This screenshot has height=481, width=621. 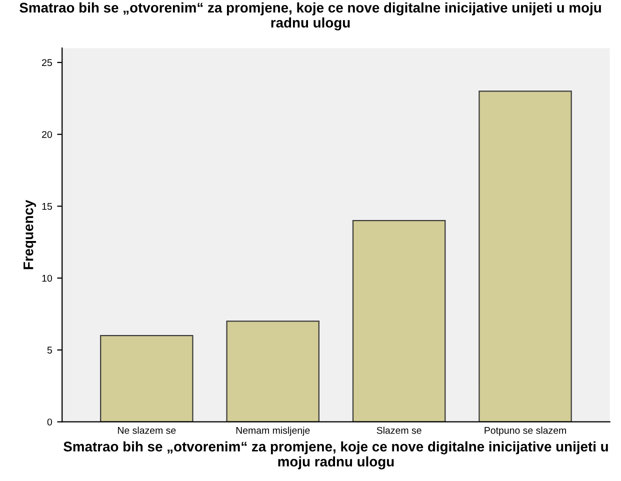 What do you see at coordinates (47, 278) in the screenshot?
I see `y-tick-label: 10` at bounding box center [47, 278].